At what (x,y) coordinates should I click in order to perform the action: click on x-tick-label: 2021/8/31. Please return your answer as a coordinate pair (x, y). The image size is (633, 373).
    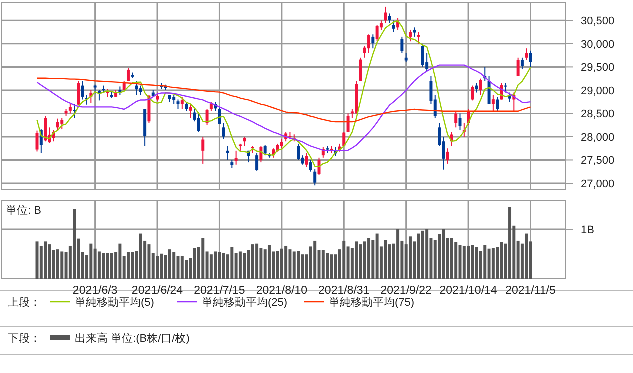
    Looking at the image, I should click on (344, 291).